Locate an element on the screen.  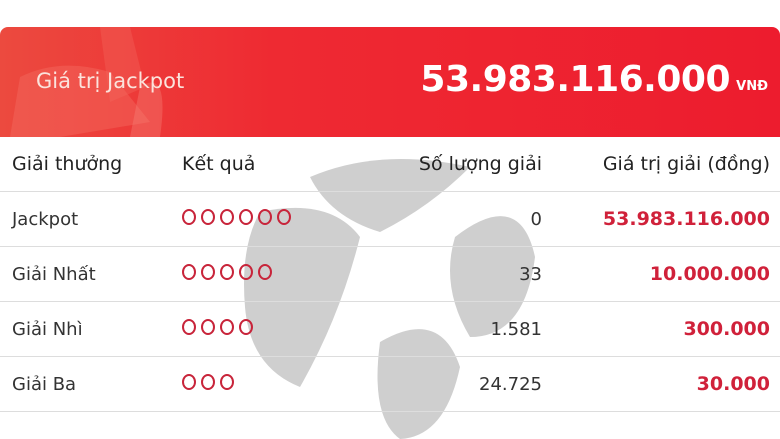
prize-name: Giải Nhất is located at coordinates (91, 274).